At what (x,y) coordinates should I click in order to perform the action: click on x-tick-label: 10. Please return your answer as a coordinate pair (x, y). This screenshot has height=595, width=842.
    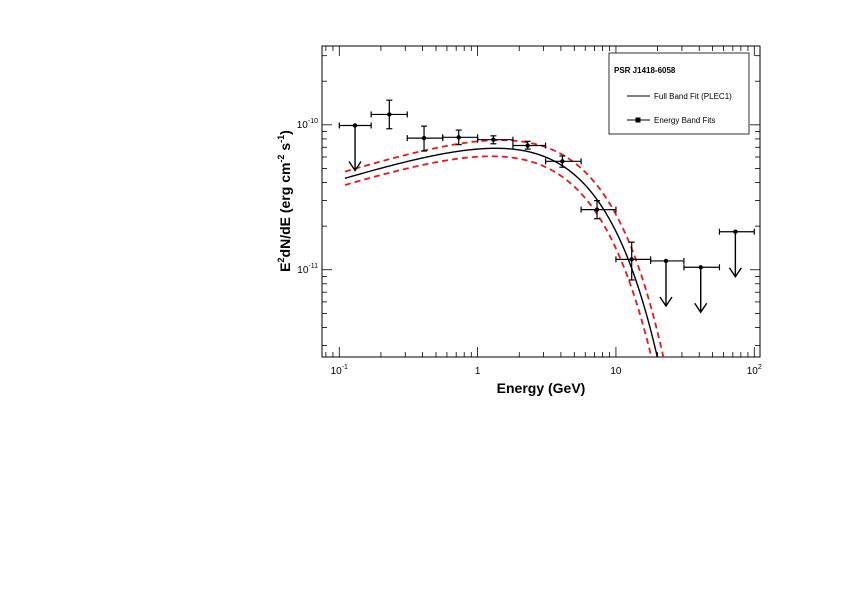
    Looking at the image, I should click on (616, 371).